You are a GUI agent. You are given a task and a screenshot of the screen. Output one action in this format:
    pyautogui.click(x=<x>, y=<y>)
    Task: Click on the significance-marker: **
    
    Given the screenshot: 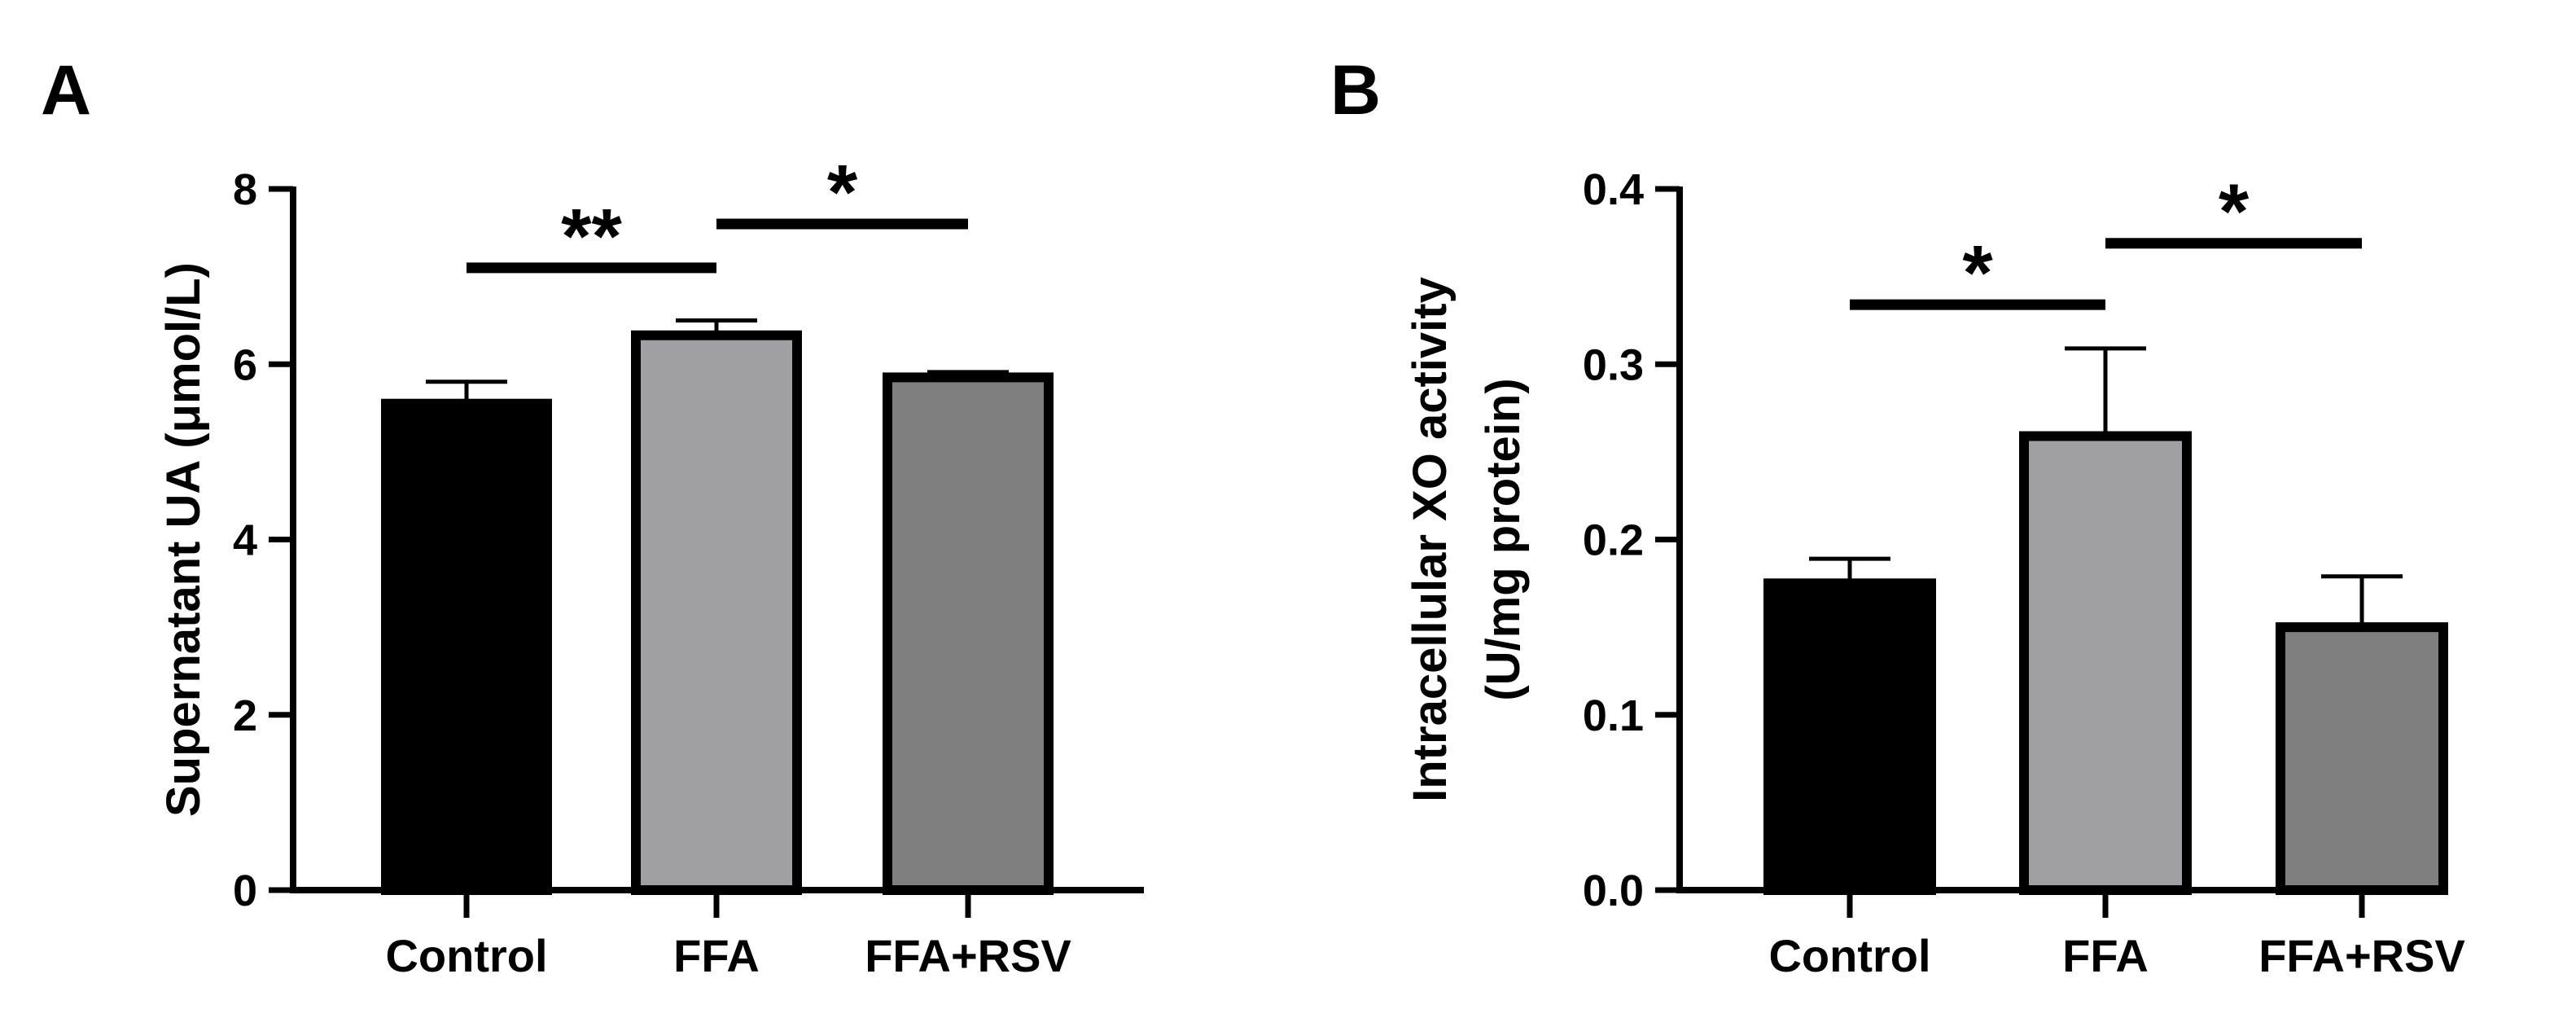 What is the action you would take?
    pyautogui.click(x=591, y=236)
    